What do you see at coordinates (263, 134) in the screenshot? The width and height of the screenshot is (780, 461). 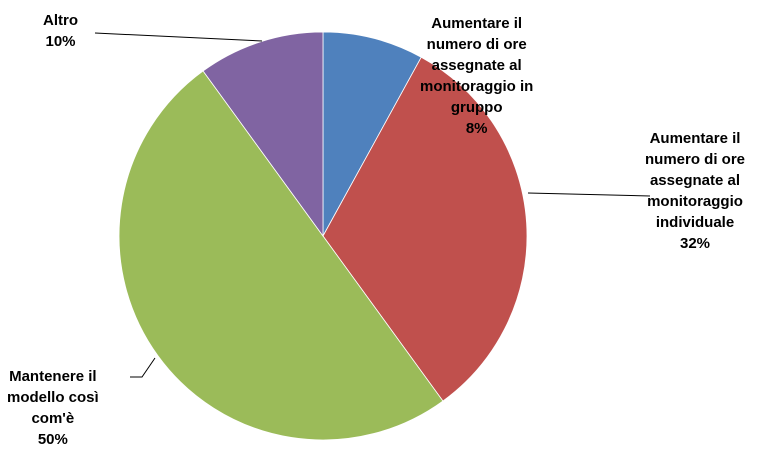 I see `slice-altro` at bounding box center [263, 134].